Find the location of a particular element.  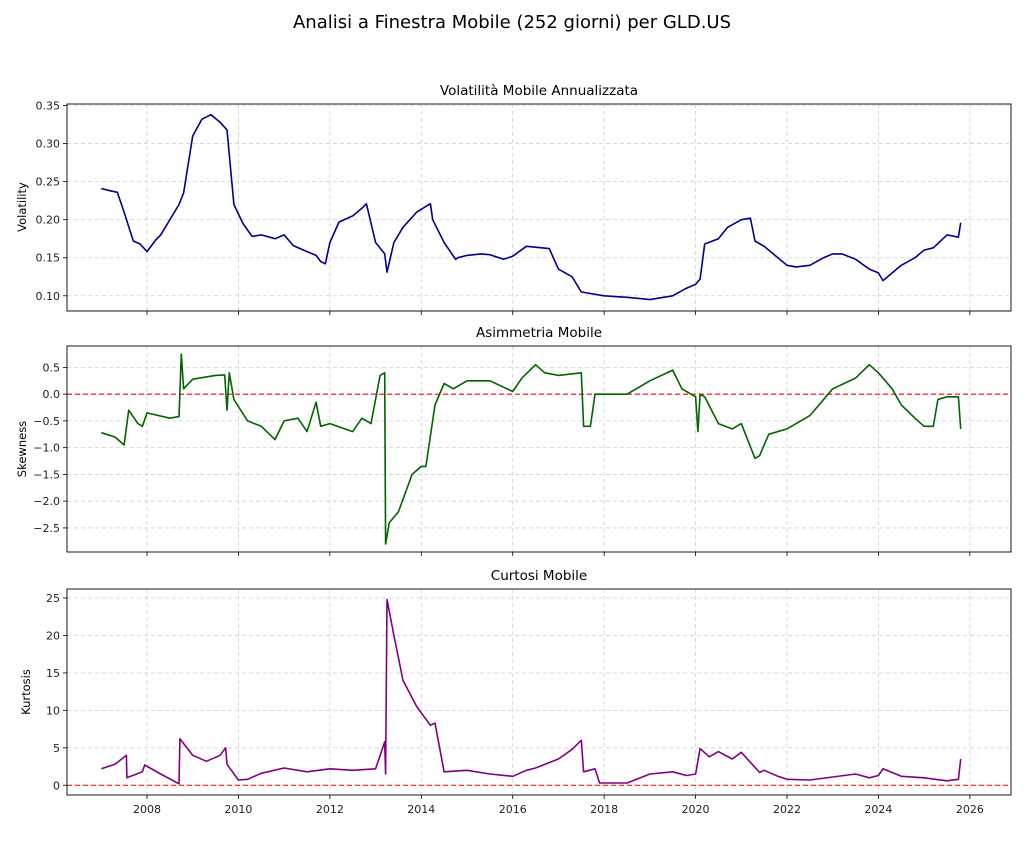

volatility-panel-title: Volatilità Mobile Annualizzata is located at coordinates (539, 91).